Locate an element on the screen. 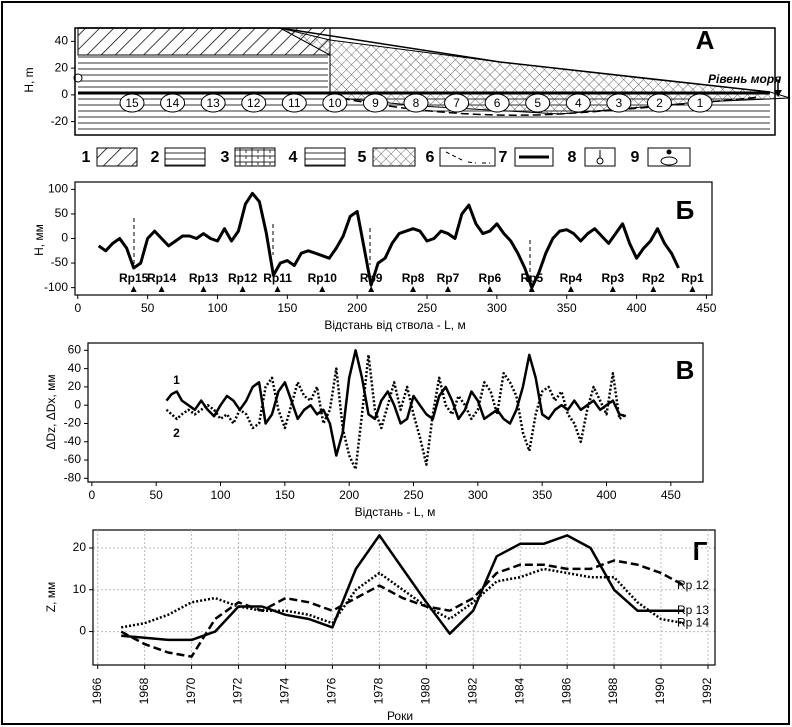 The image size is (792, 727). x-axis-label: Роки is located at coordinates (400, 716).